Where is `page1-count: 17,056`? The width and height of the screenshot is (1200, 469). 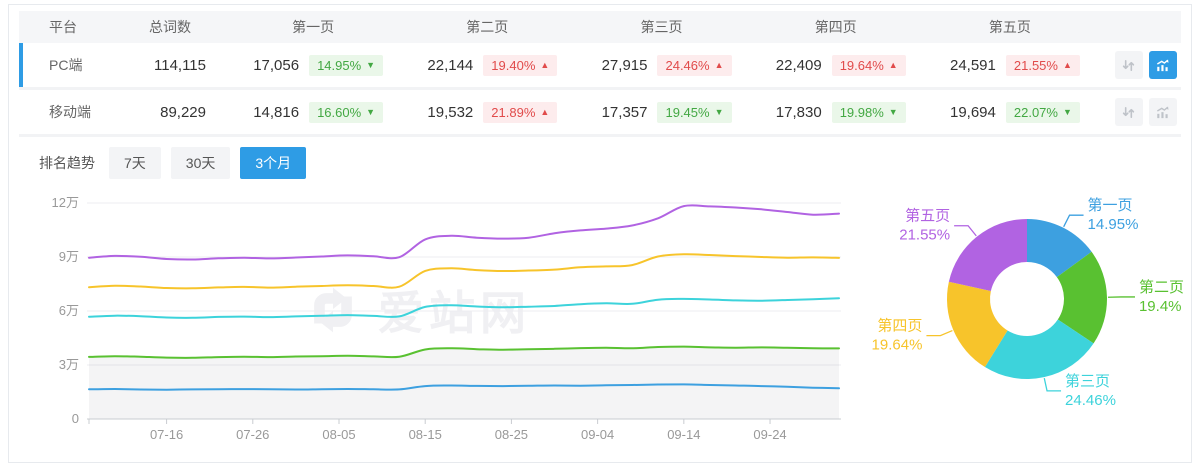 page1-count: 17,056 is located at coordinates (276, 65).